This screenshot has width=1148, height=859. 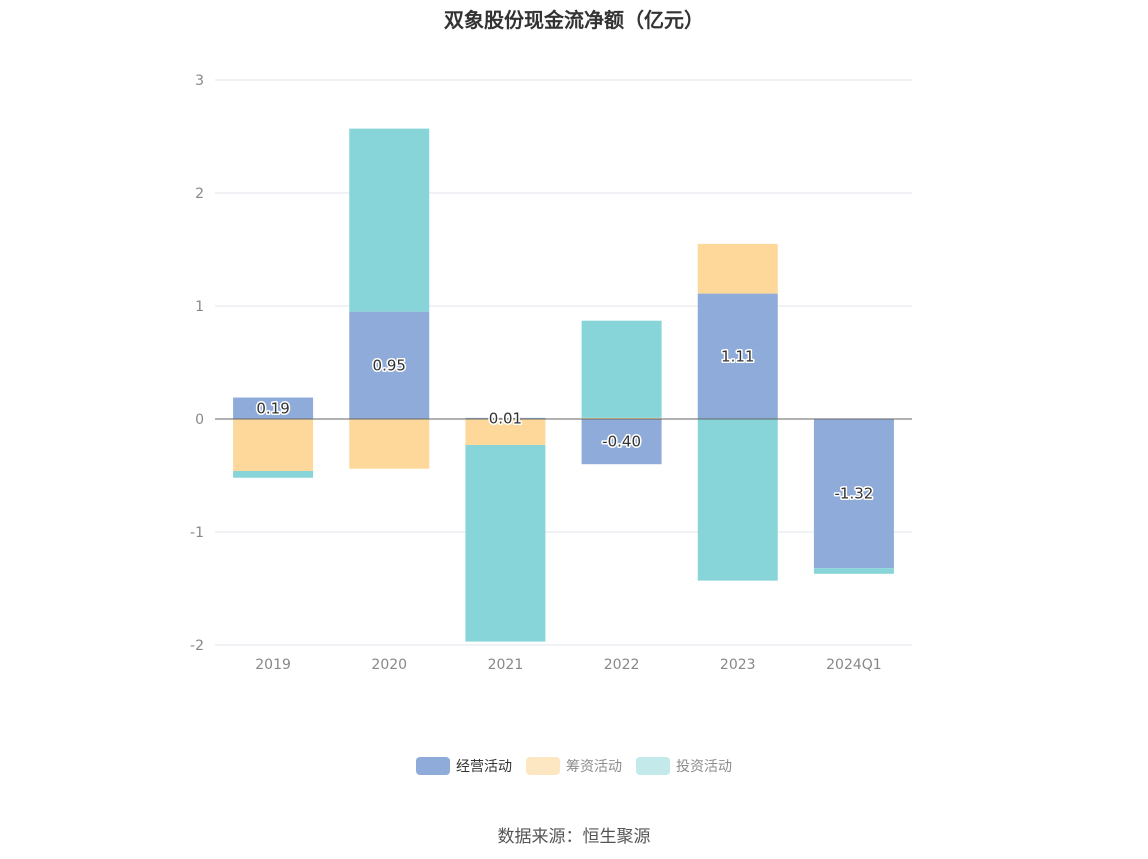 What do you see at coordinates (197, 646) in the screenshot?
I see `y-tick-label: -2` at bounding box center [197, 646].